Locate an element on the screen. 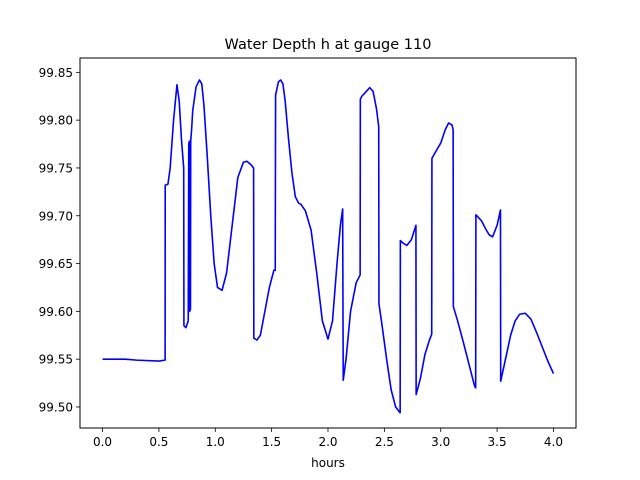 The image size is (640, 480). x-axis: 0.0 0.5 1.0 1.5 2.0 2.5 3.0 3.5 4.0 is located at coordinates (328, 438).